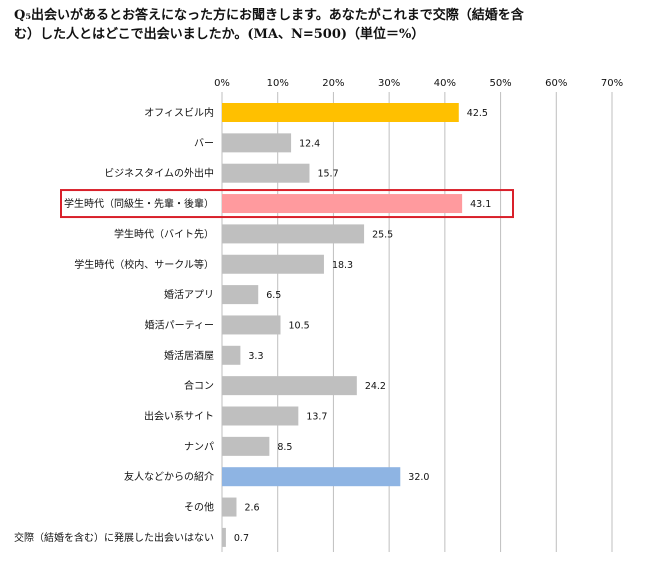  What do you see at coordinates (179, 112) in the screenshot?
I see `category-label: オフィスビル内` at bounding box center [179, 112].